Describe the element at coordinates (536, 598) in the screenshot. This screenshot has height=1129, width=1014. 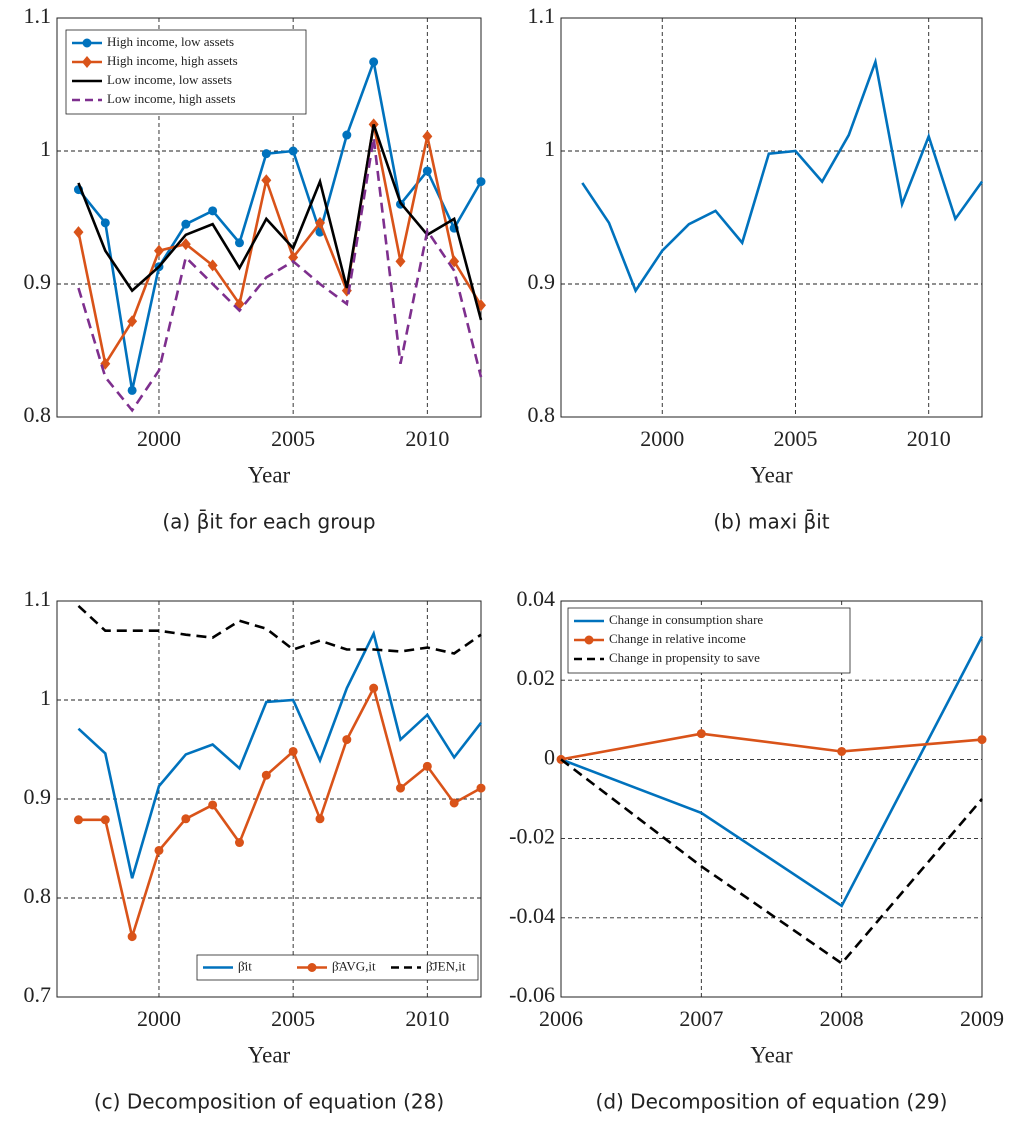
I see `y-tick-label: 0.04` at that location.